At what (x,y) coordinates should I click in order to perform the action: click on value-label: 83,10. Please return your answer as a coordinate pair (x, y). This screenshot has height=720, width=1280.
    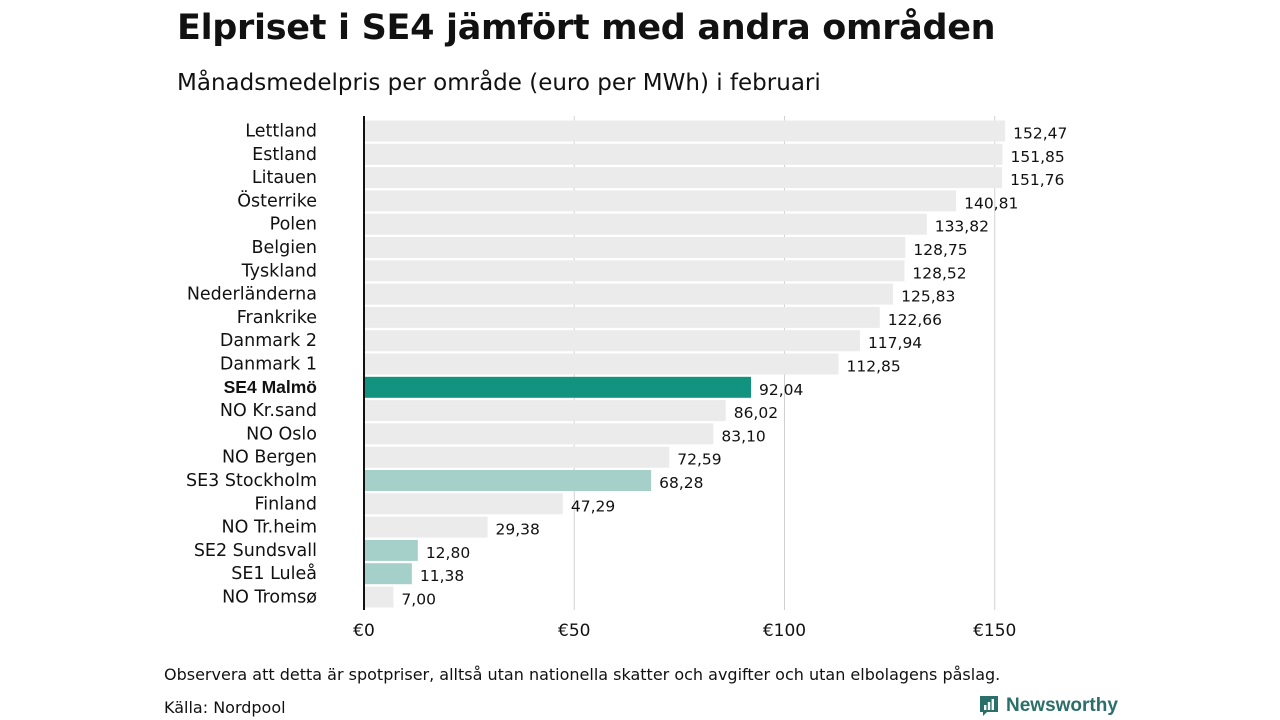
    Looking at the image, I should click on (743, 436).